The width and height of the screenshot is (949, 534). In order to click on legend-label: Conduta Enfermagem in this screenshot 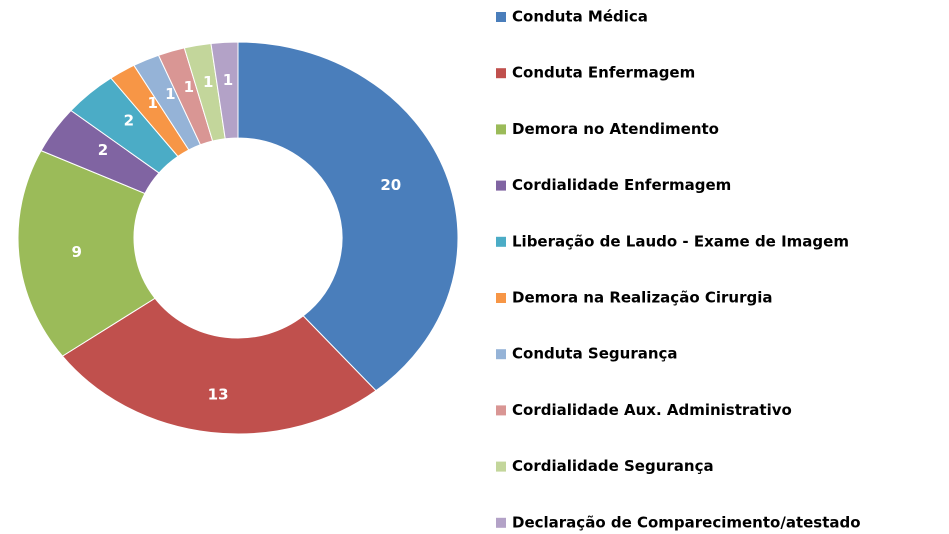, I will do `click(603, 73)`.